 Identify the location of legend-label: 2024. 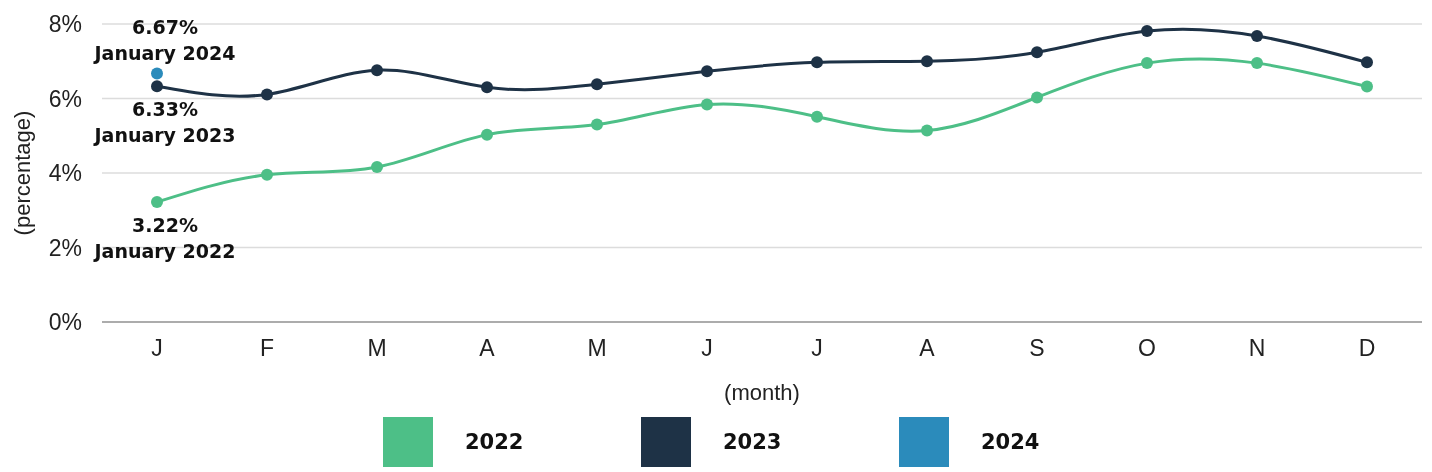
(1010, 442).